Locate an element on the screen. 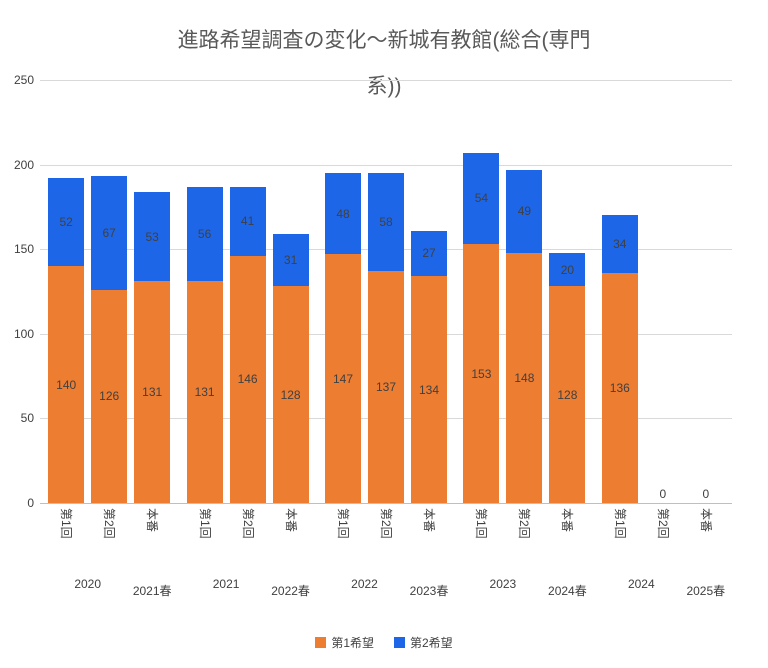 The image size is (768, 668). data-label: 126 is located at coordinates (109, 396).